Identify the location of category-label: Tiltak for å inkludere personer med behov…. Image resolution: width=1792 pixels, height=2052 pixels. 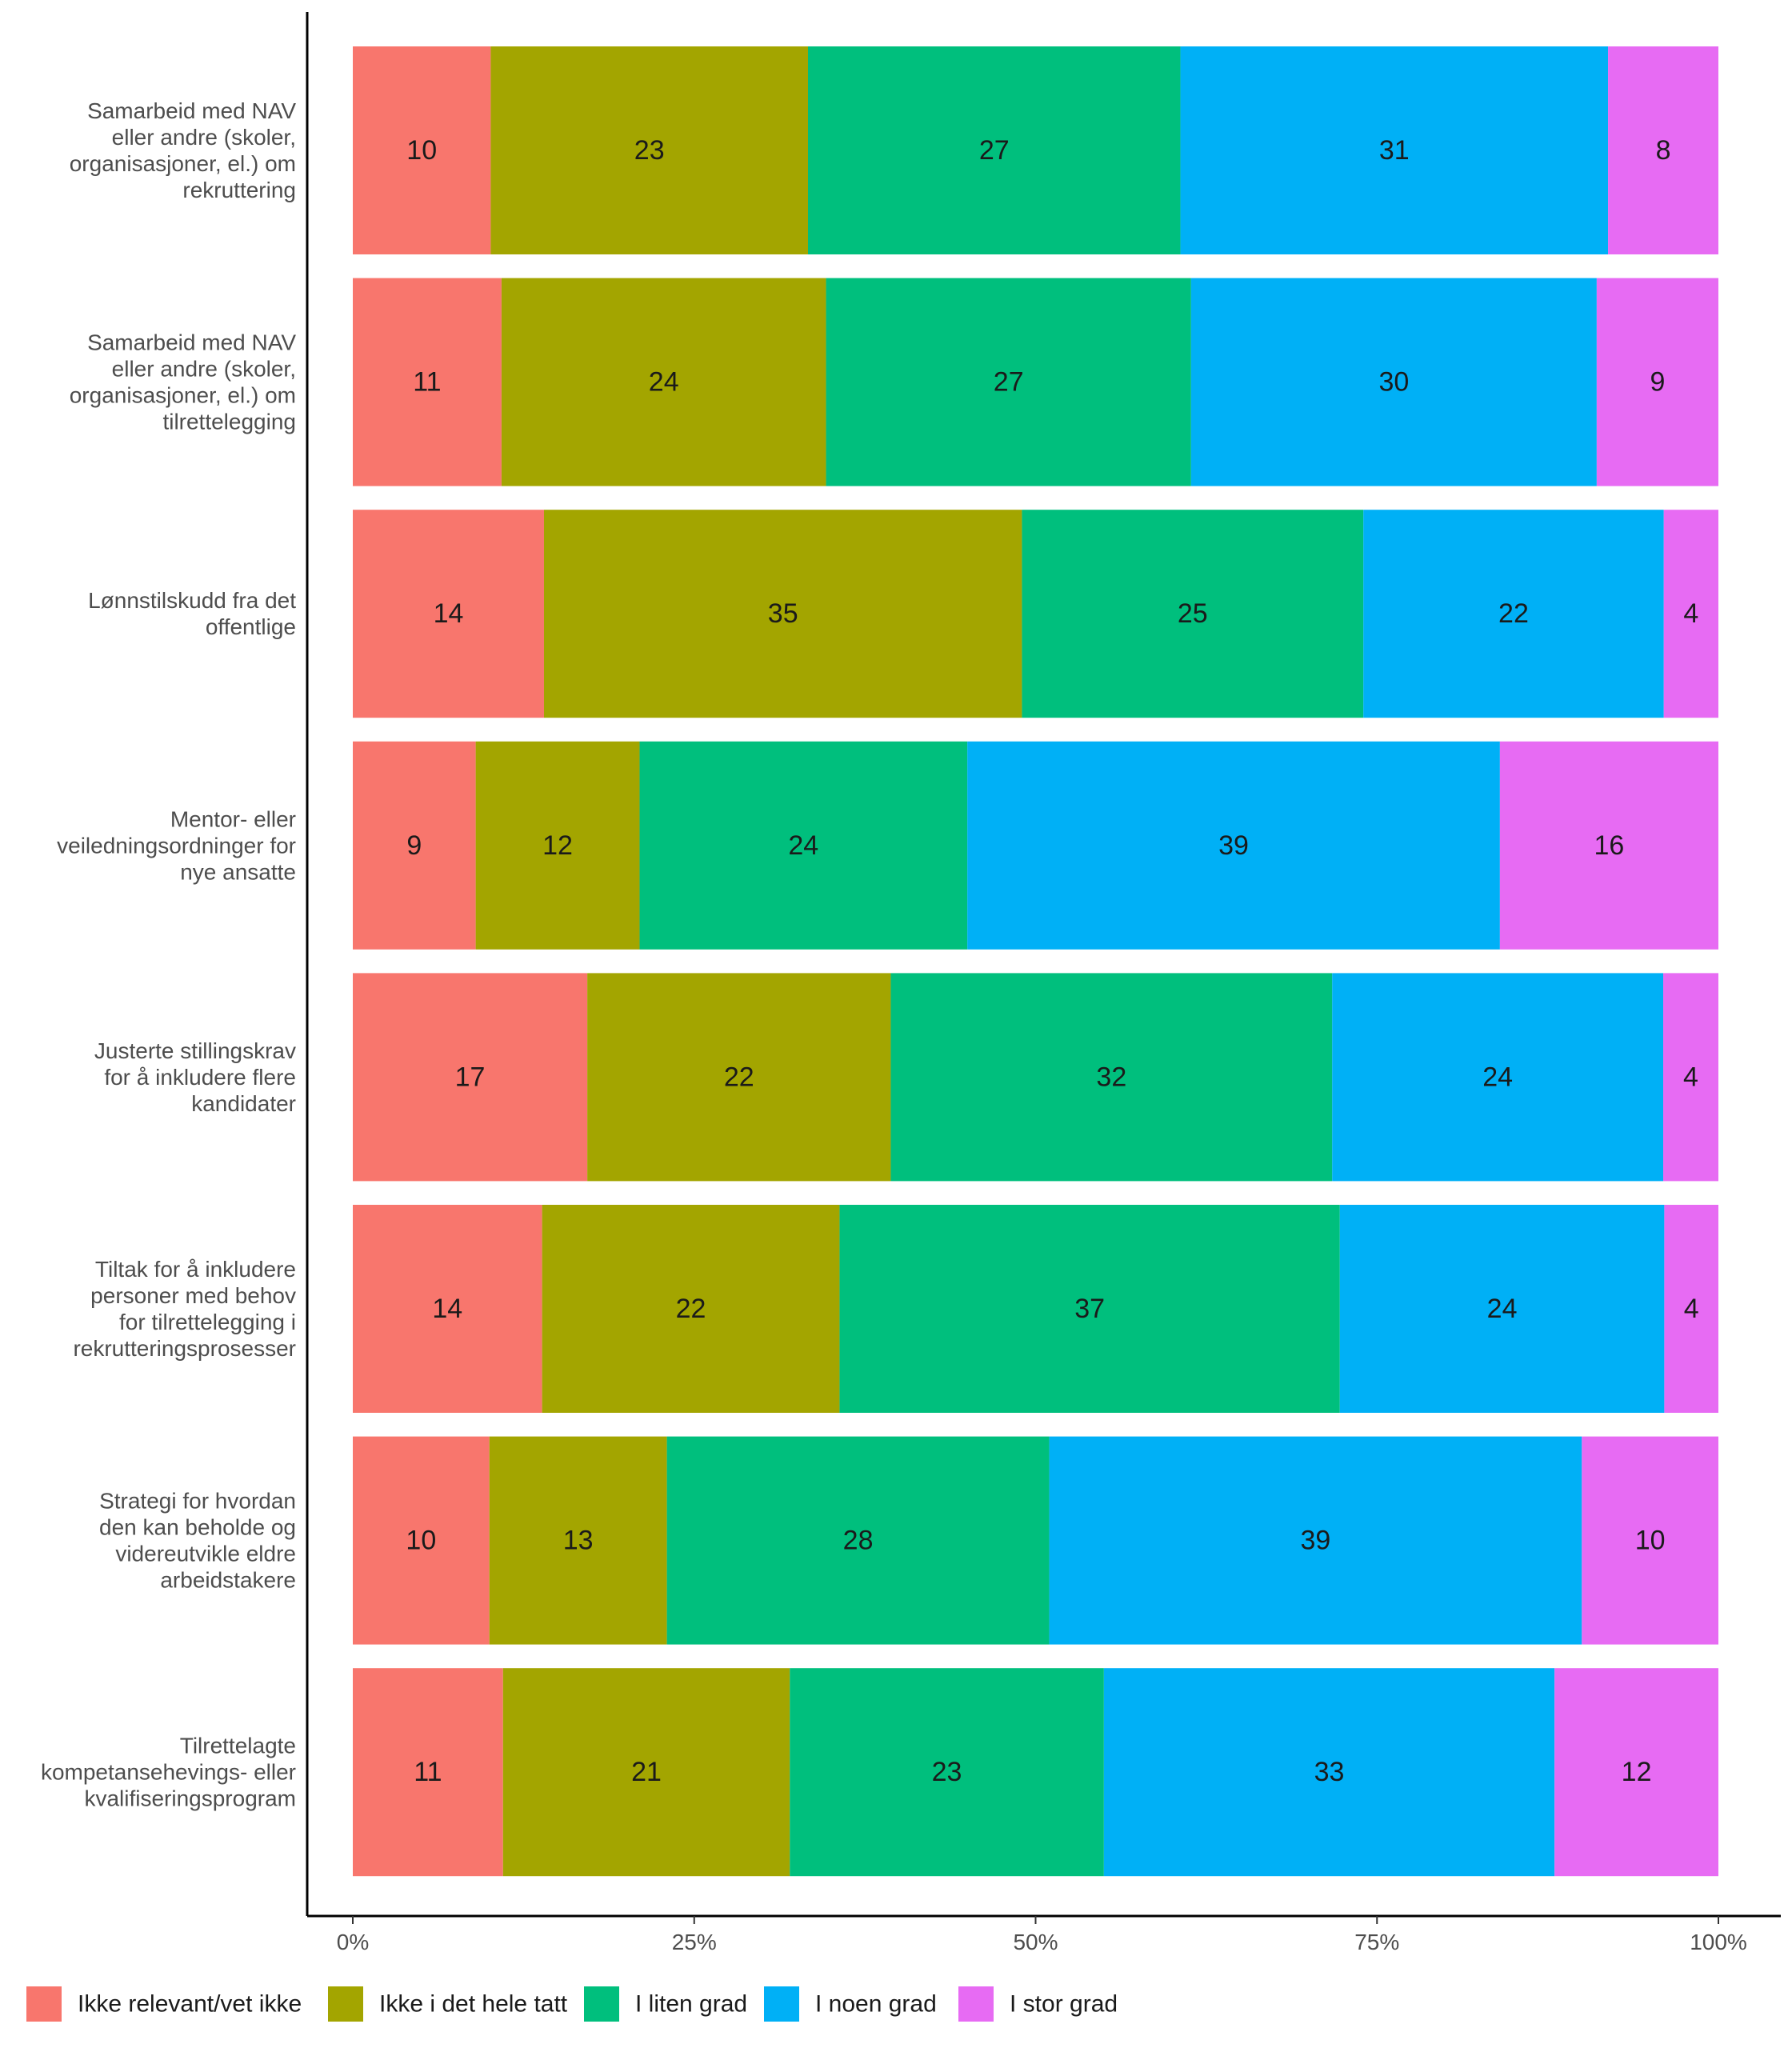
(184, 1309).